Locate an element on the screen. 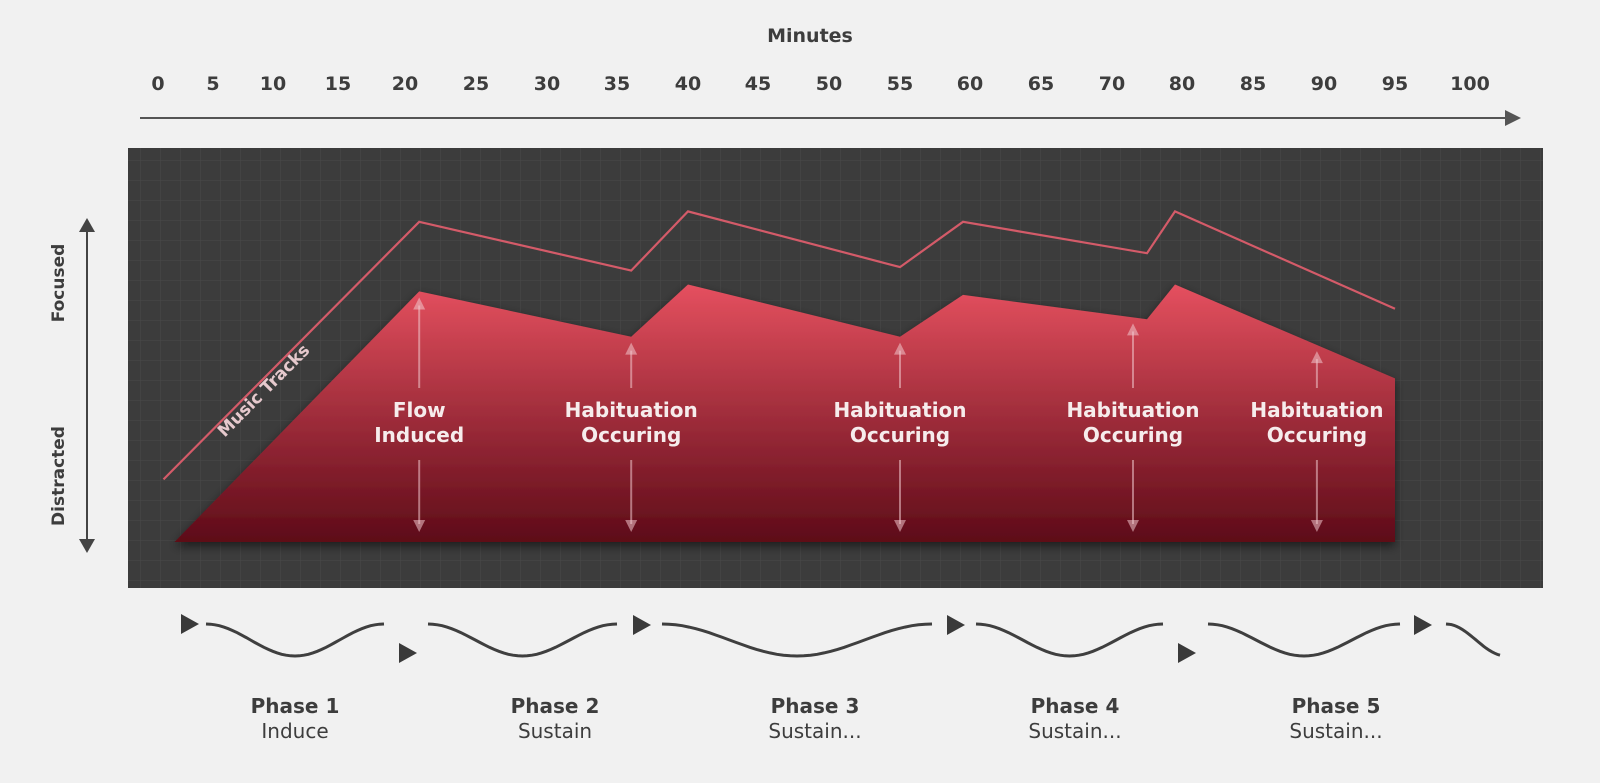 The image size is (1600, 783). x-tick-label: 100 is located at coordinates (1470, 84).